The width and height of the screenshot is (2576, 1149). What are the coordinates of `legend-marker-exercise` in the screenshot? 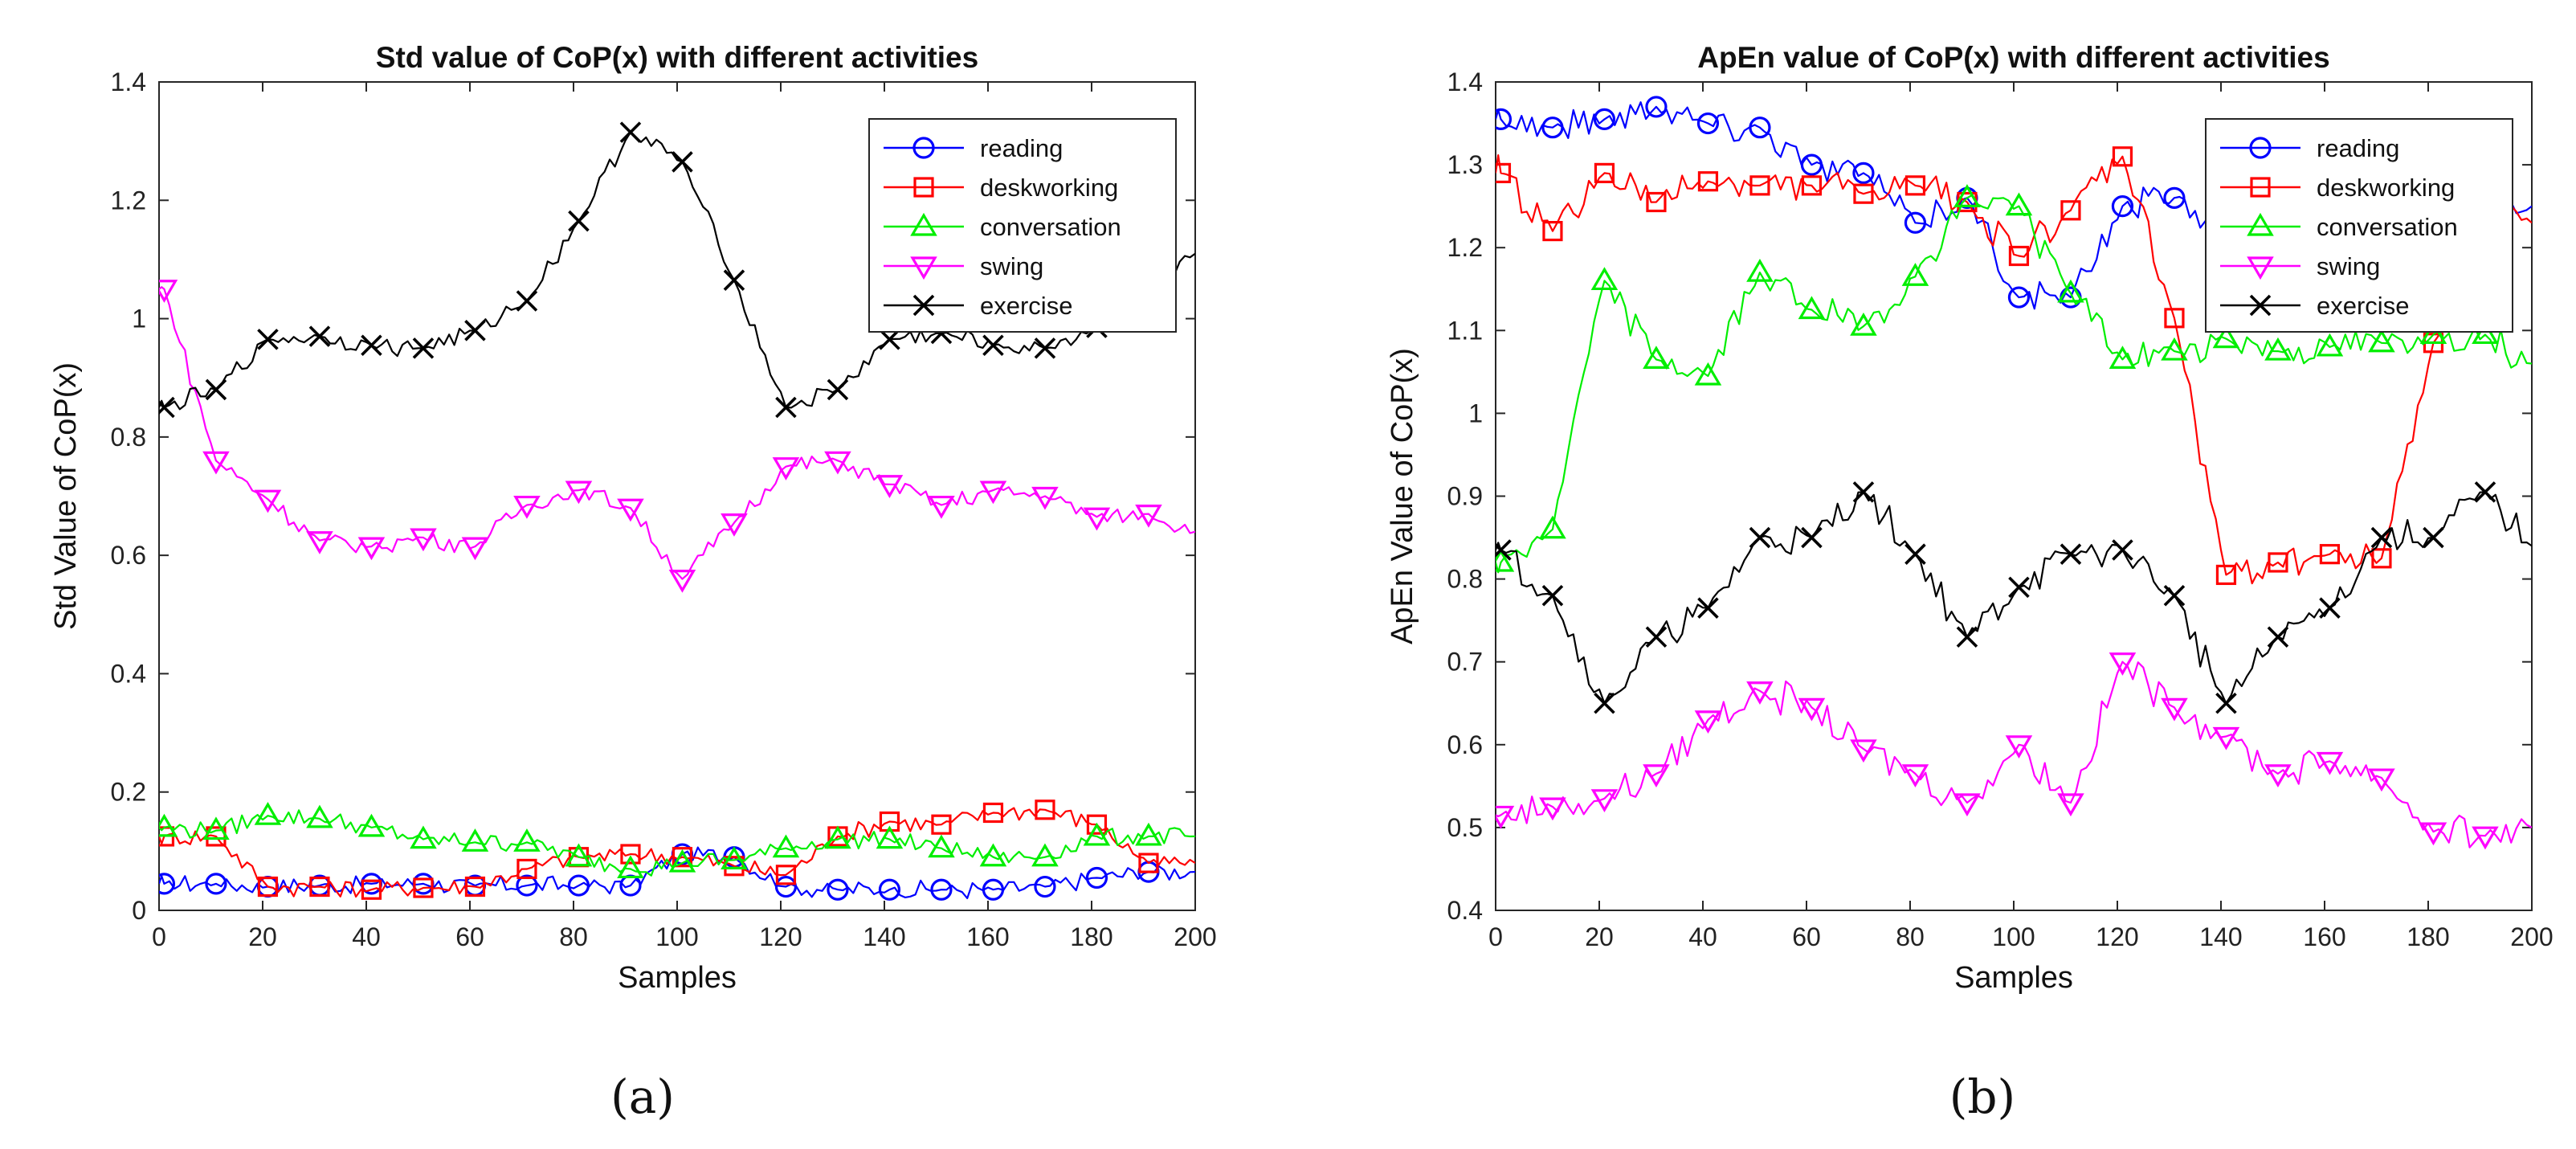 It's located at (923, 305).